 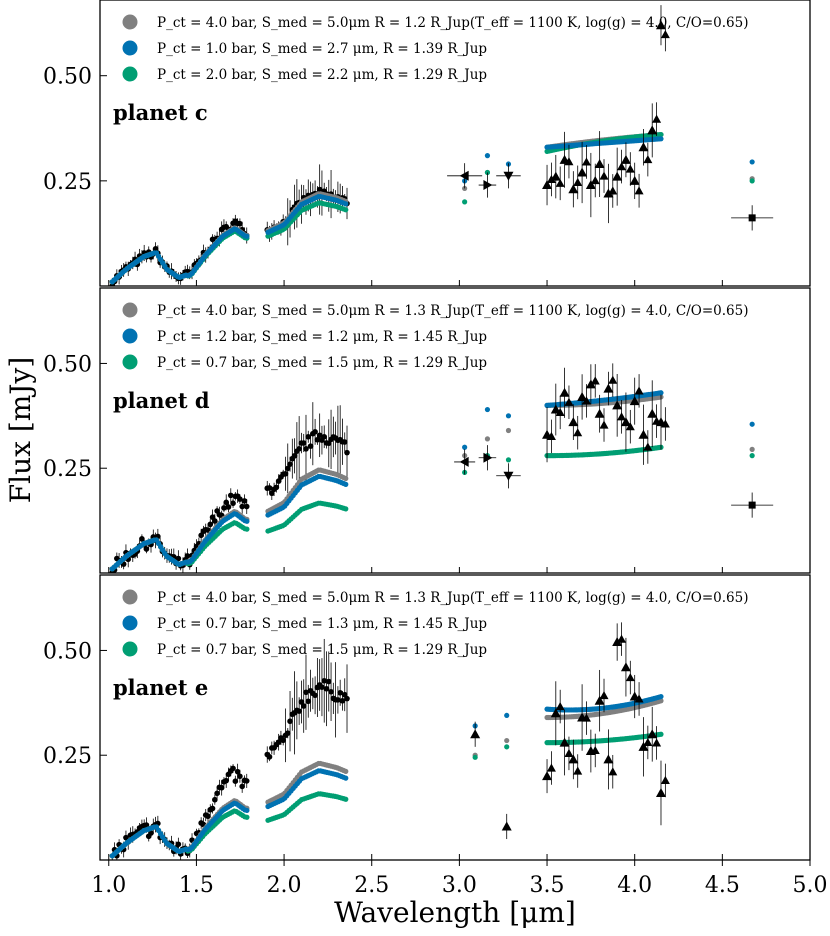 I want to click on y-tick-label: 0.25, so click(x=67, y=469).